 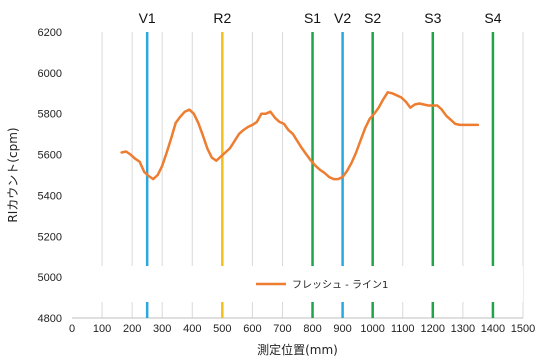 What do you see at coordinates (147, 18) in the screenshot?
I see `marker-label-v1: V1` at bounding box center [147, 18].